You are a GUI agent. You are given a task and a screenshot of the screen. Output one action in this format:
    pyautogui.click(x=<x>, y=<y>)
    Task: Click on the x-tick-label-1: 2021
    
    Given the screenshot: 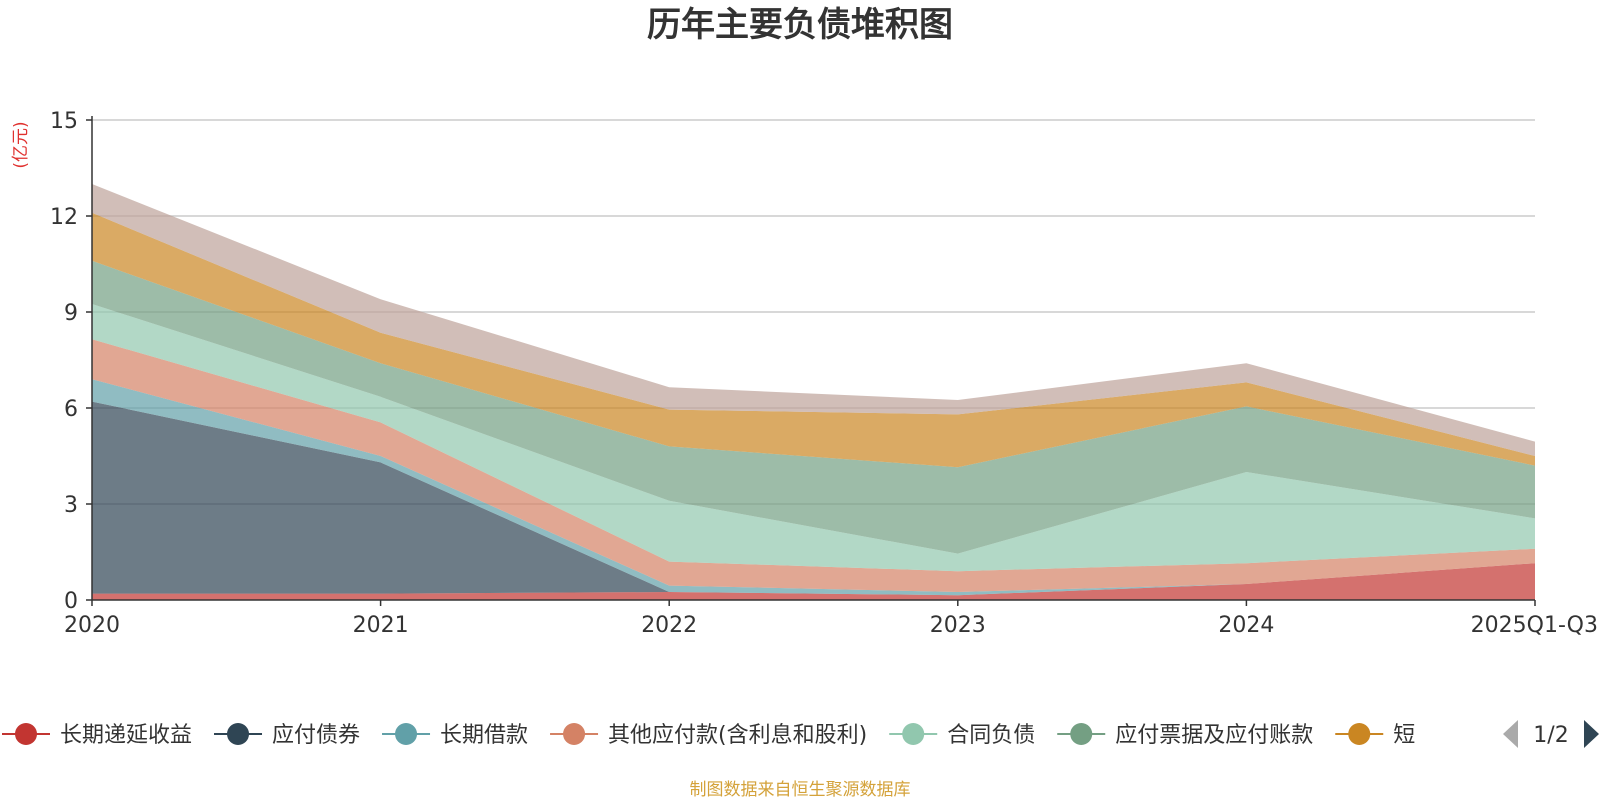 What is the action you would take?
    pyautogui.click(x=381, y=625)
    